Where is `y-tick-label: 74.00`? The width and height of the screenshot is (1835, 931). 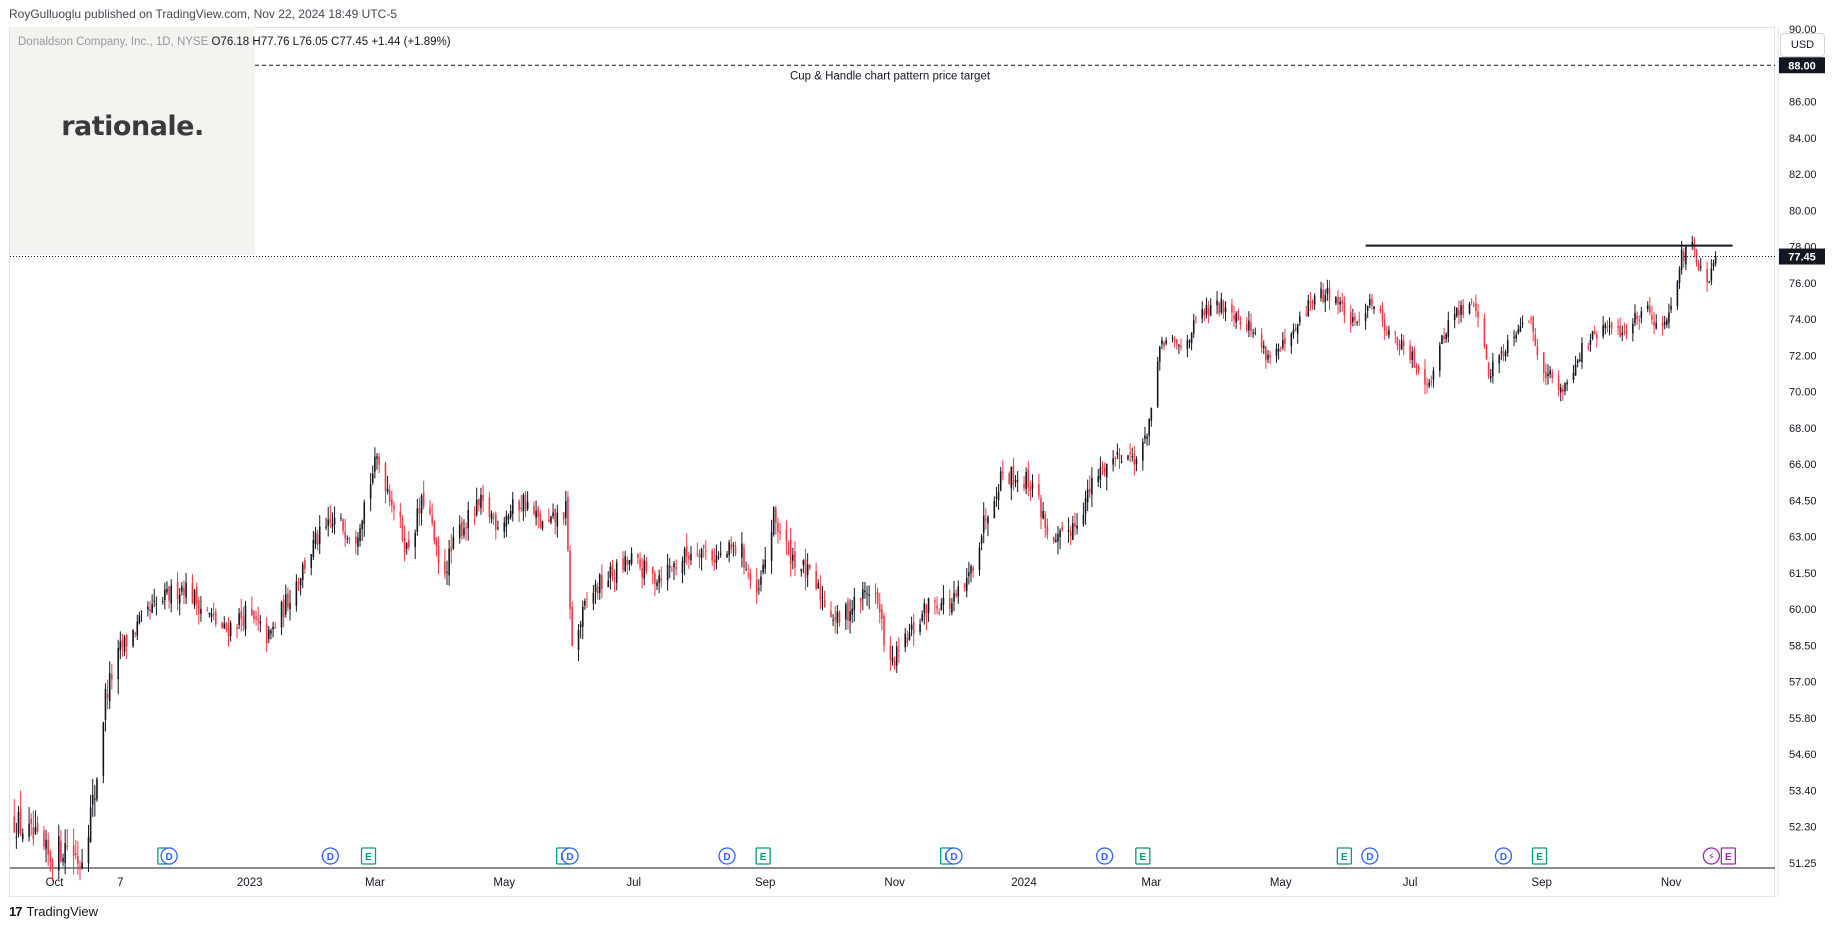 y-tick-label: 74.00 is located at coordinates (1803, 320).